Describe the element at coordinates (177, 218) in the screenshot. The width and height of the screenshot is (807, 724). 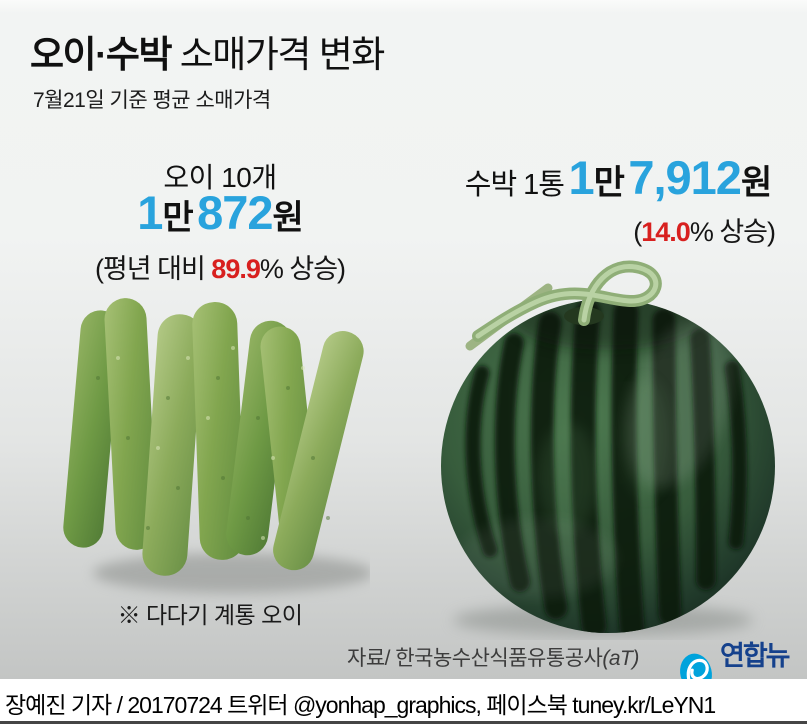
I see `cucumber-price-unit-1: 만` at that location.